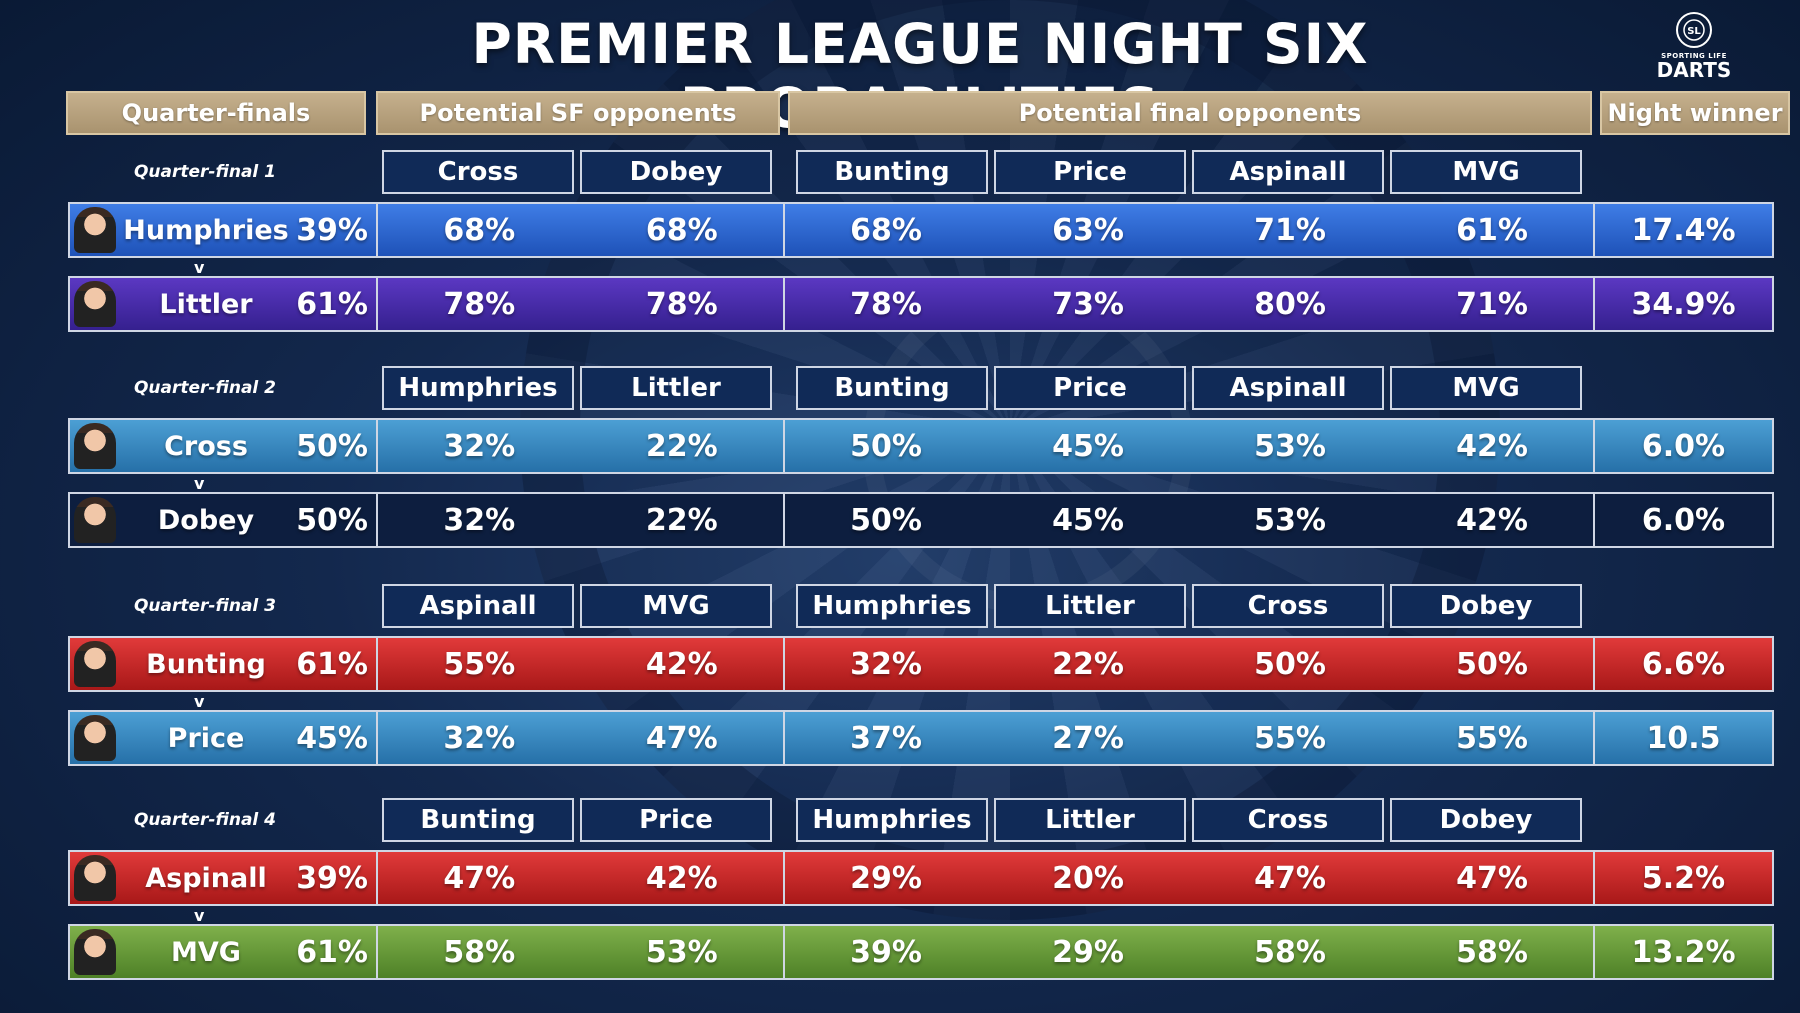 This screenshot has height=1013, width=1800. What do you see at coordinates (579, 664) in the screenshot?
I see `sf-probabilities: 55% 42%` at bounding box center [579, 664].